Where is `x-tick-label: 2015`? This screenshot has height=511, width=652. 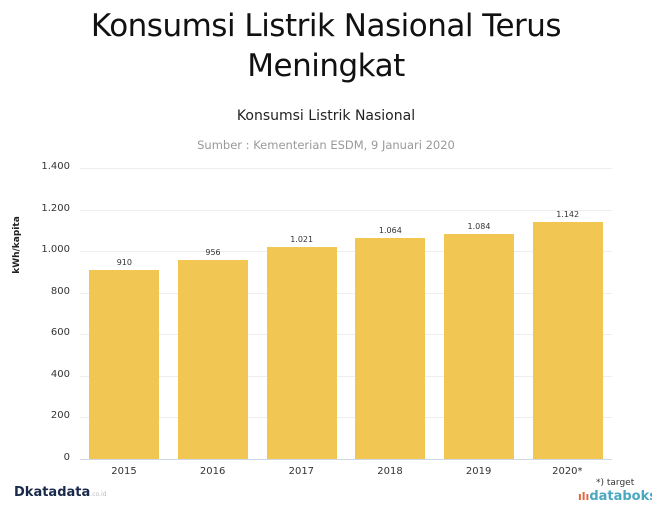 x-tick-label: 2015 is located at coordinates (124, 471).